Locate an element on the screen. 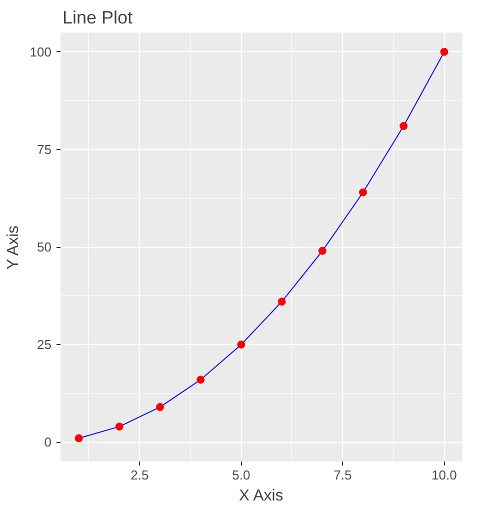 The height and width of the screenshot is (516, 487). chart-title: Line Plot is located at coordinates (97, 18).